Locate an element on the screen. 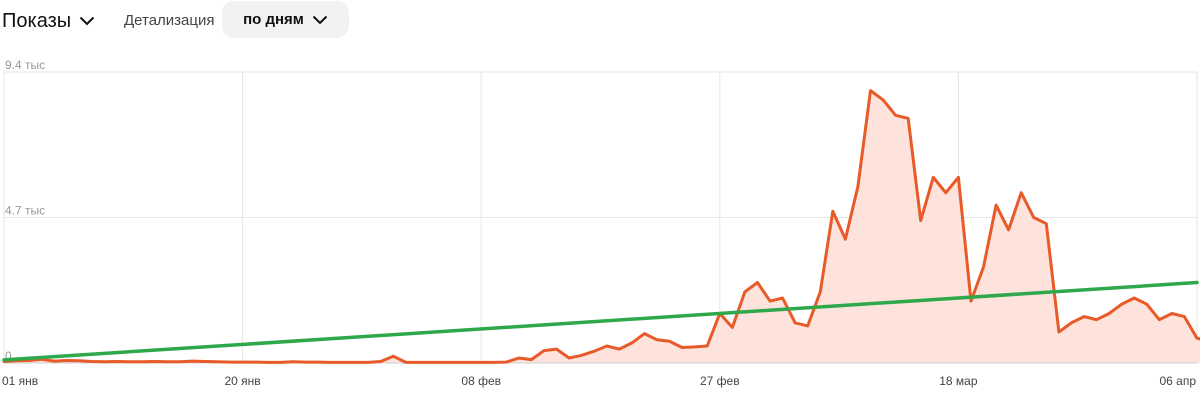  period-dropdown: по дням is located at coordinates (285, 19).